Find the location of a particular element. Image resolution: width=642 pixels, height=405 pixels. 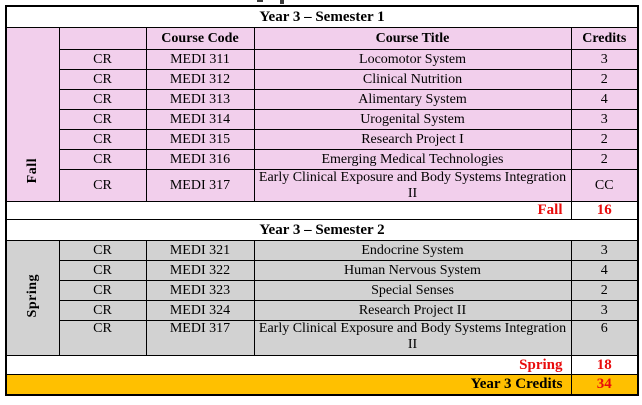

table-row: CR MEDI 315 Research Project I 2 is located at coordinates (322, 139).